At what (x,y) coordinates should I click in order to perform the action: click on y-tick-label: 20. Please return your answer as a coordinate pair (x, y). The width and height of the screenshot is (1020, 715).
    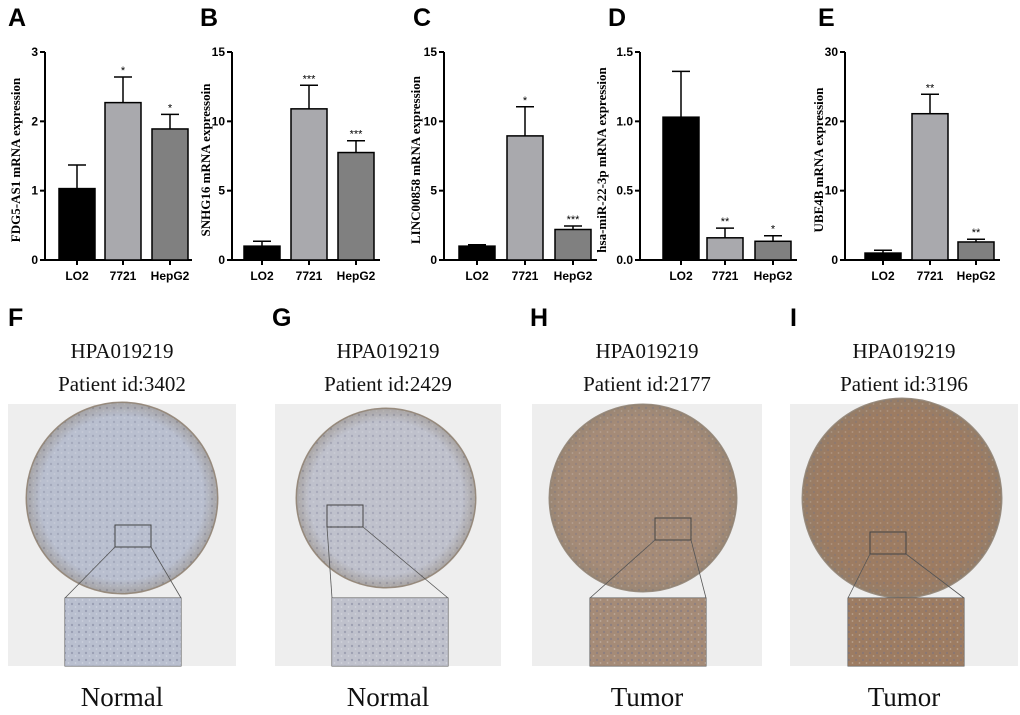
    Looking at the image, I should click on (832, 121).